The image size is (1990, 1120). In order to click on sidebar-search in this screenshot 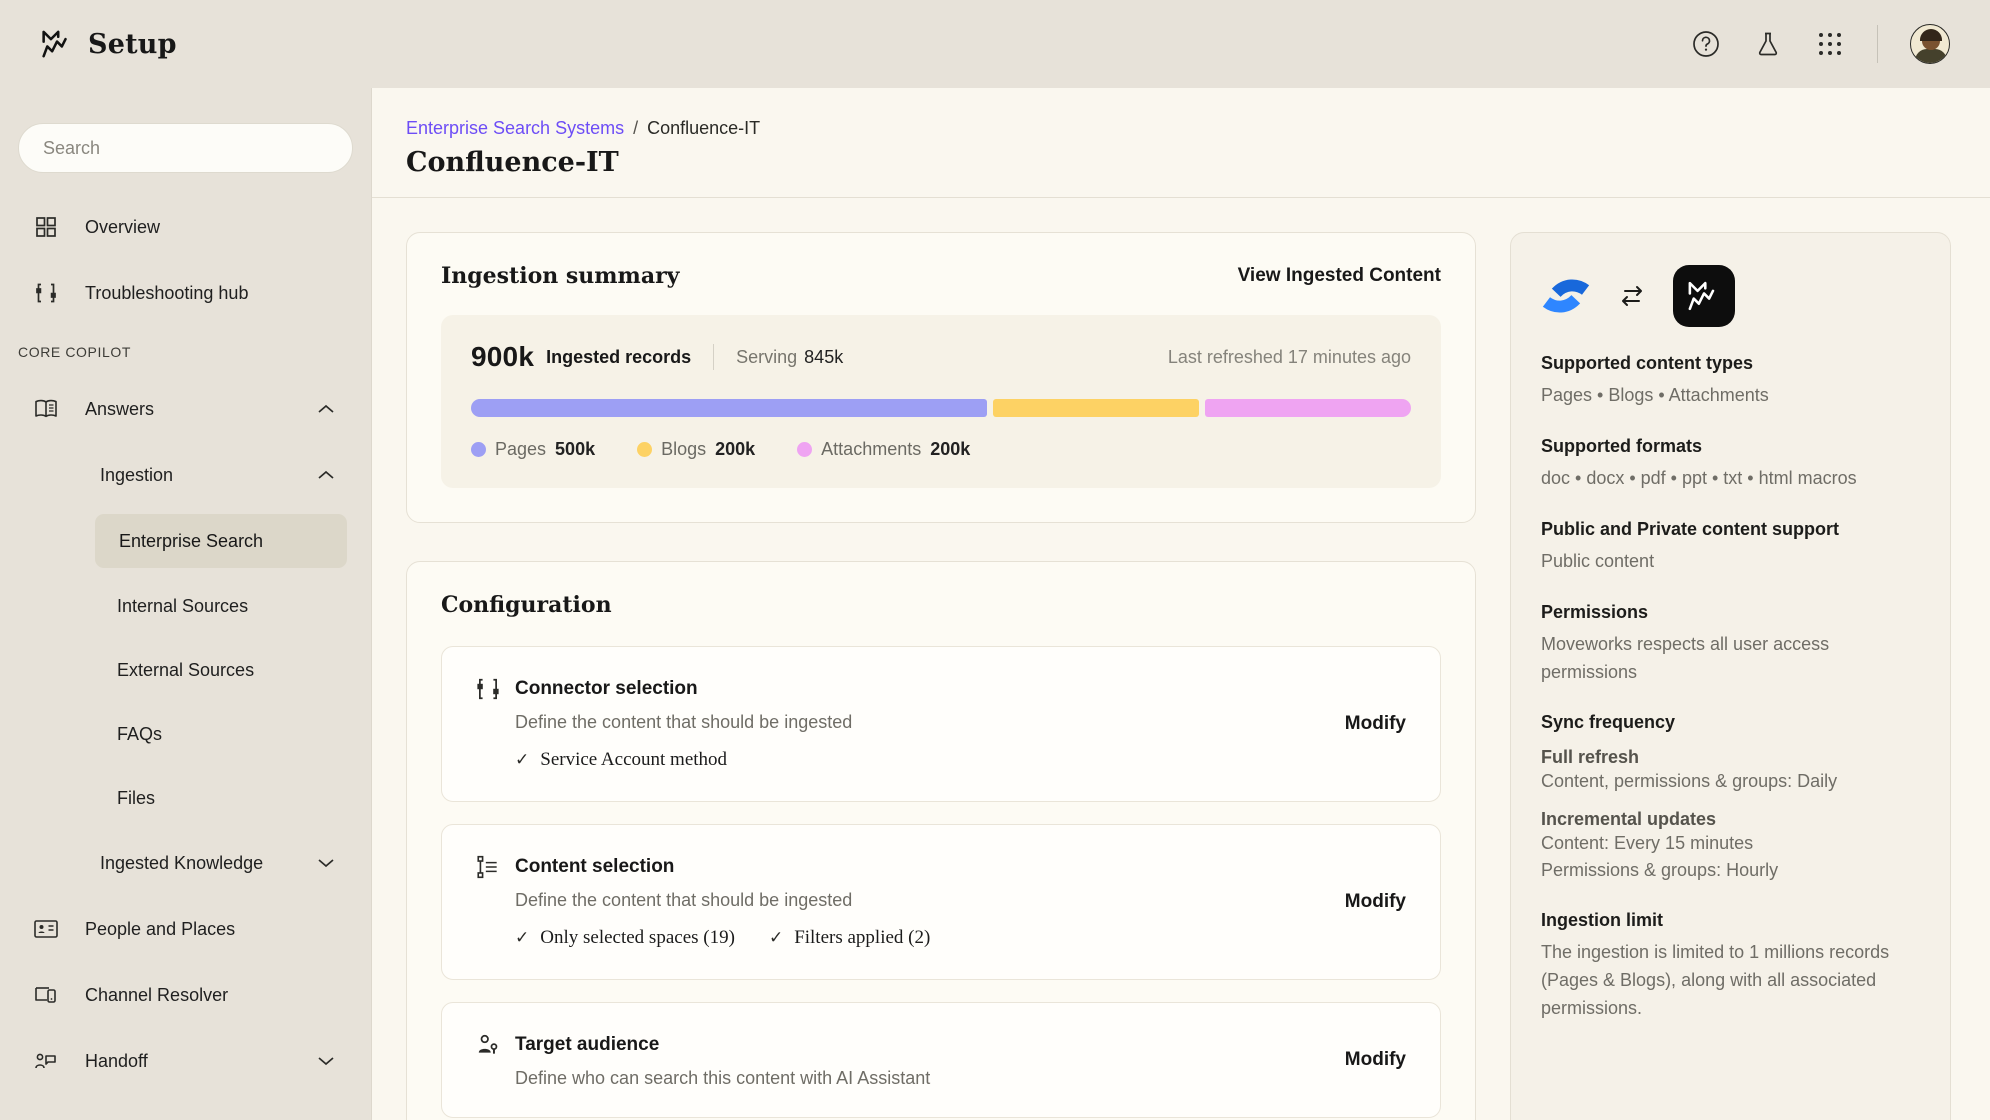, I will do `click(185, 148)`.